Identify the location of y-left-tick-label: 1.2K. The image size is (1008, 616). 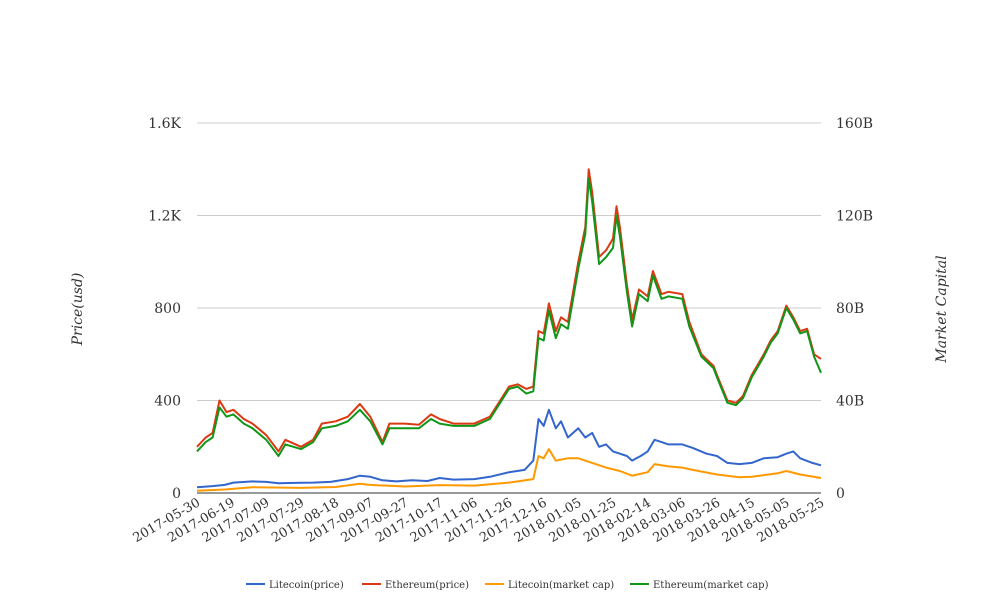
(164, 217).